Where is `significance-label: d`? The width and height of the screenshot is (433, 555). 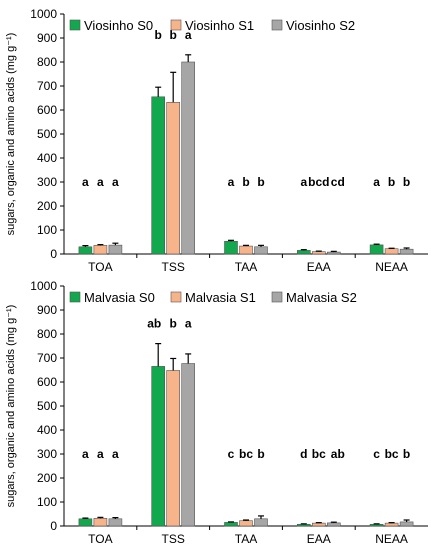
significance-label: d is located at coordinates (303, 454).